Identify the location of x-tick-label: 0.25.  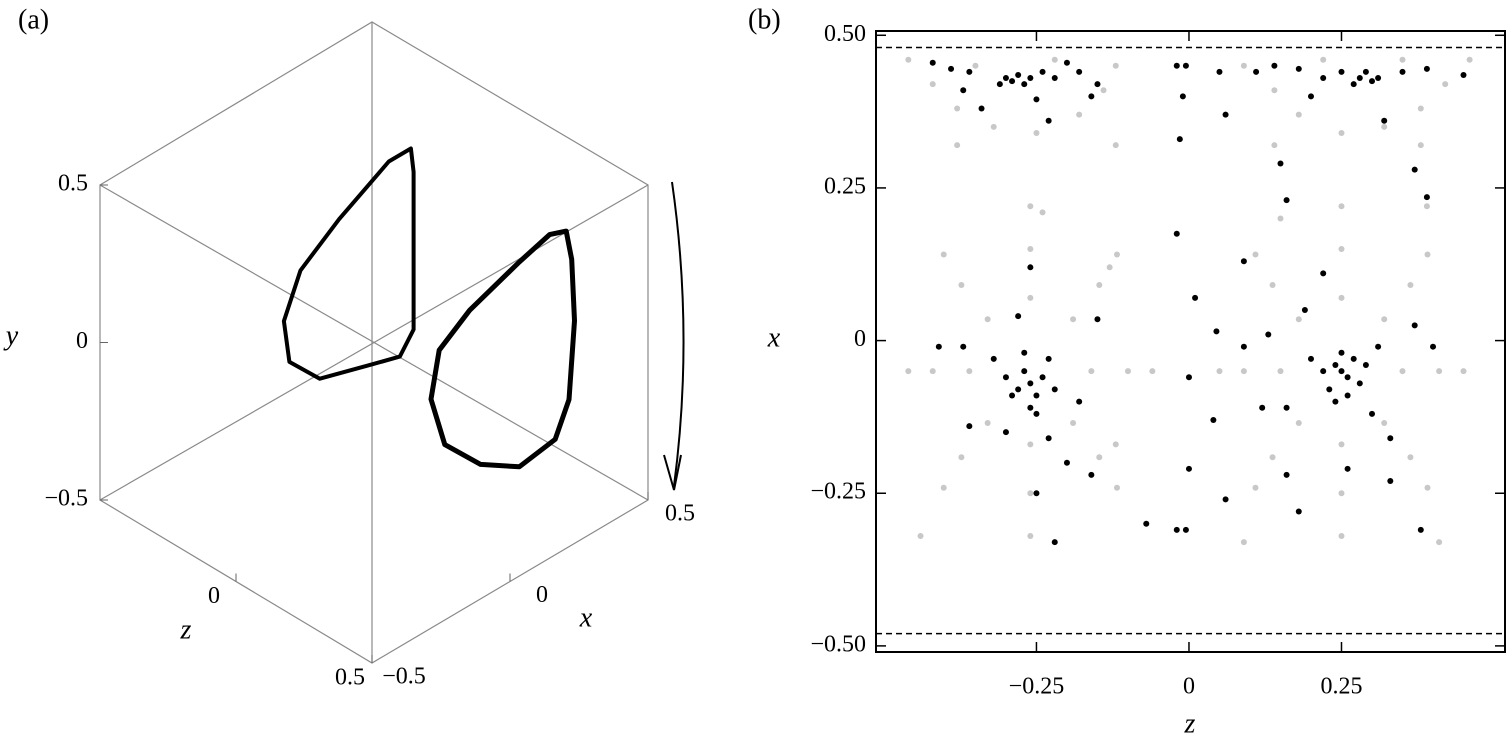
(1341, 687).